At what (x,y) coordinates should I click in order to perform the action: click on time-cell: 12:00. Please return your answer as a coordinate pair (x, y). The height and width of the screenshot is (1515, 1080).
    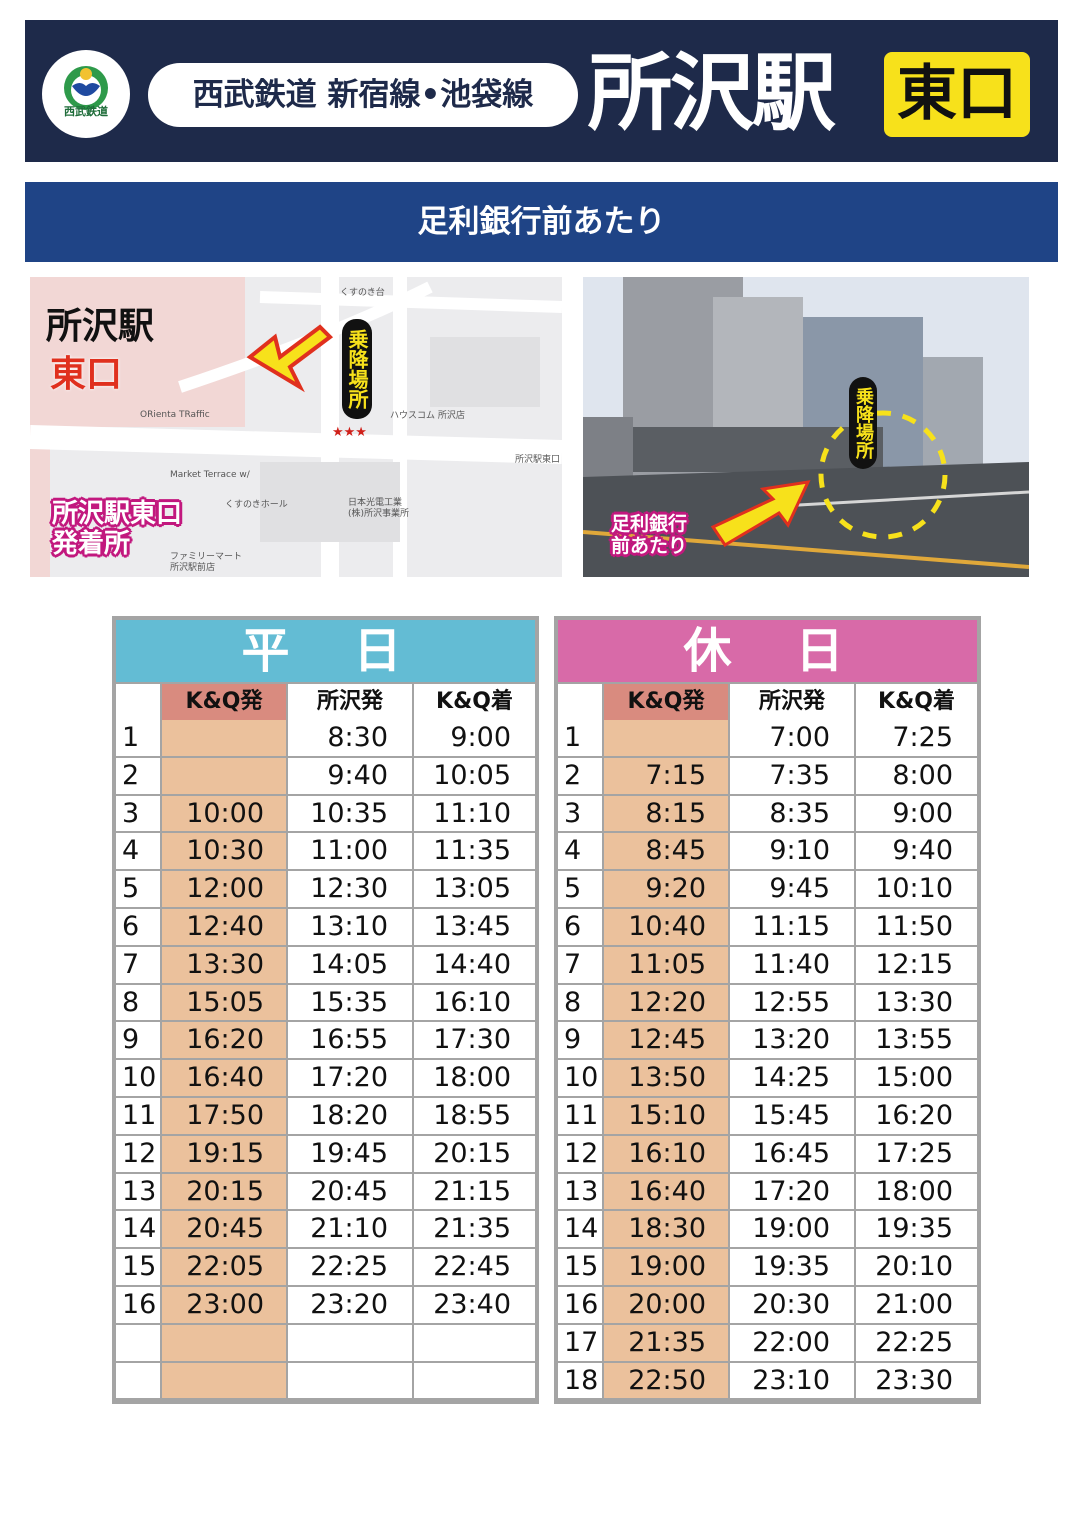
    Looking at the image, I should click on (224, 889).